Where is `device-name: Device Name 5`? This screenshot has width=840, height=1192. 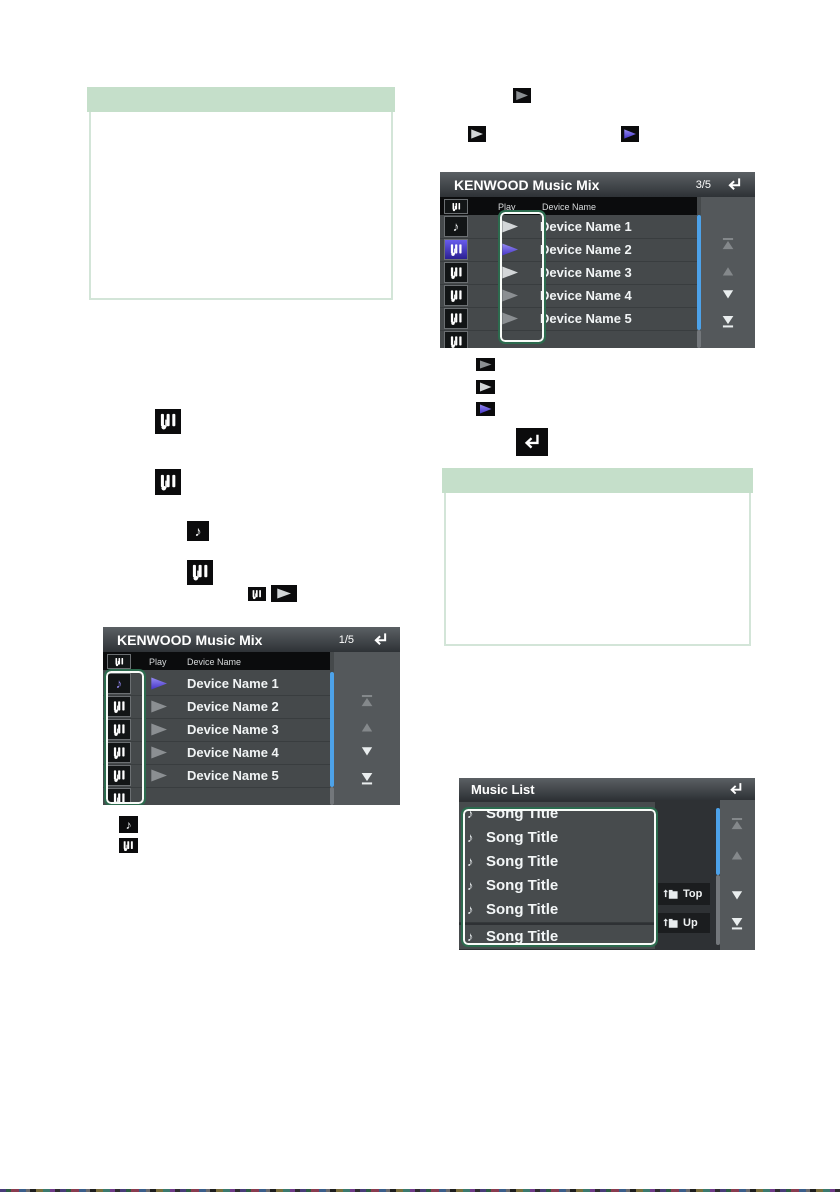 device-name: Device Name 5 is located at coordinates (586, 318).